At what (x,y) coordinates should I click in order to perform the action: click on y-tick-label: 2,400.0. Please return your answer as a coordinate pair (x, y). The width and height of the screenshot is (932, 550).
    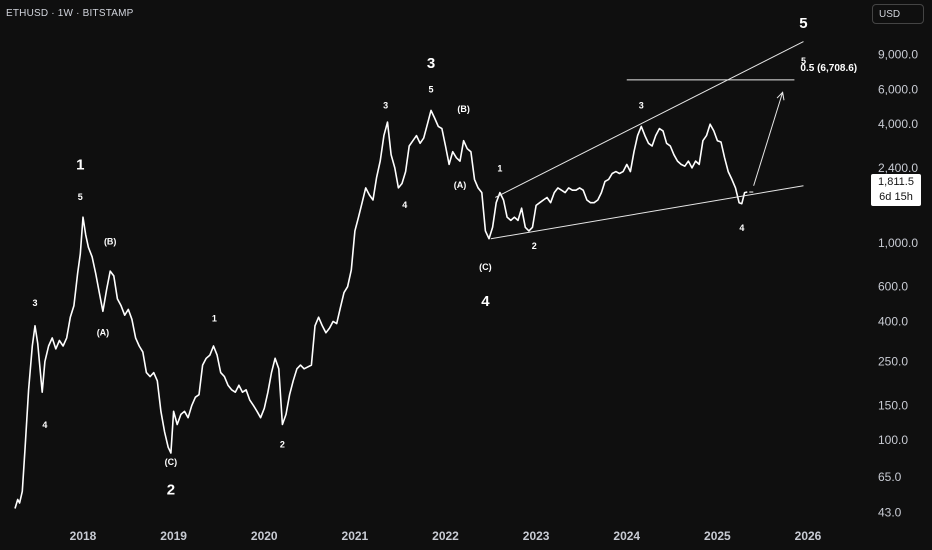
    Looking at the image, I should click on (898, 168).